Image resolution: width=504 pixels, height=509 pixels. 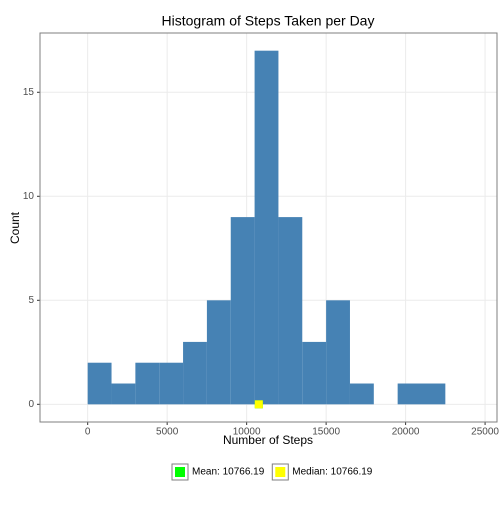 What do you see at coordinates (167, 432) in the screenshot?
I see `x-tick-label: 5000` at bounding box center [167, 432].